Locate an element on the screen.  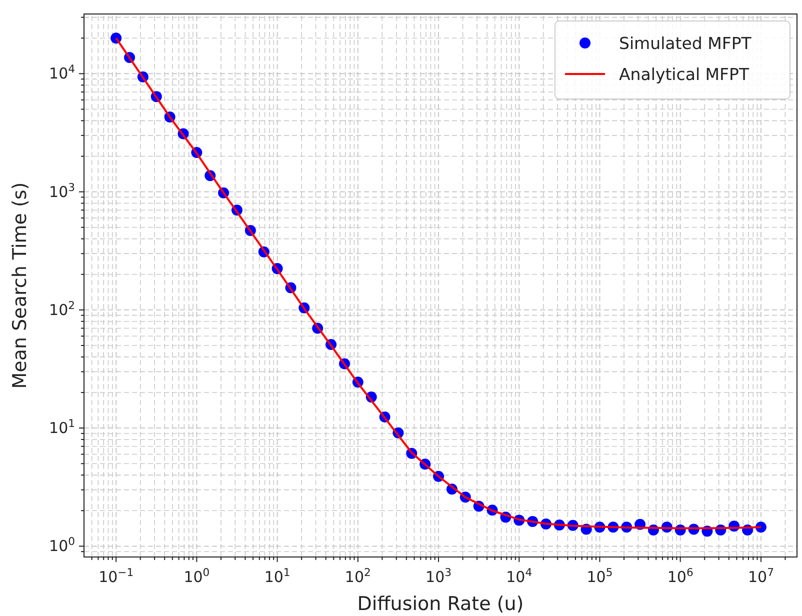
x-tick-label: 10$^{3}$ is located at coordinates (439, 576).